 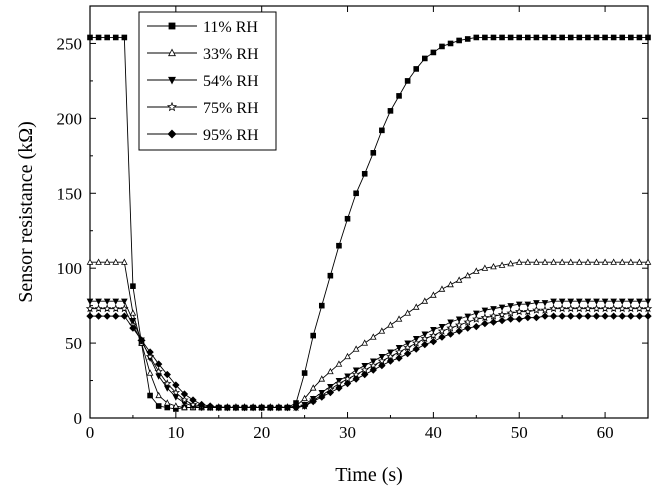 What do you see at coordinates (70, 118) in the screenshot?
I see `y-tick-label: 200` at bounding box center [70, 118].